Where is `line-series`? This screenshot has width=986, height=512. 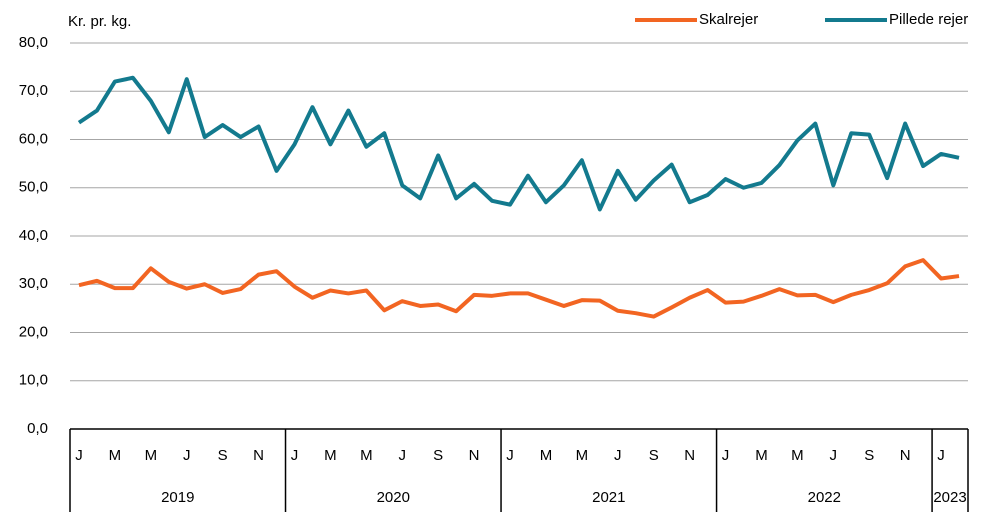
line-series is located at coordinates (519, 288).